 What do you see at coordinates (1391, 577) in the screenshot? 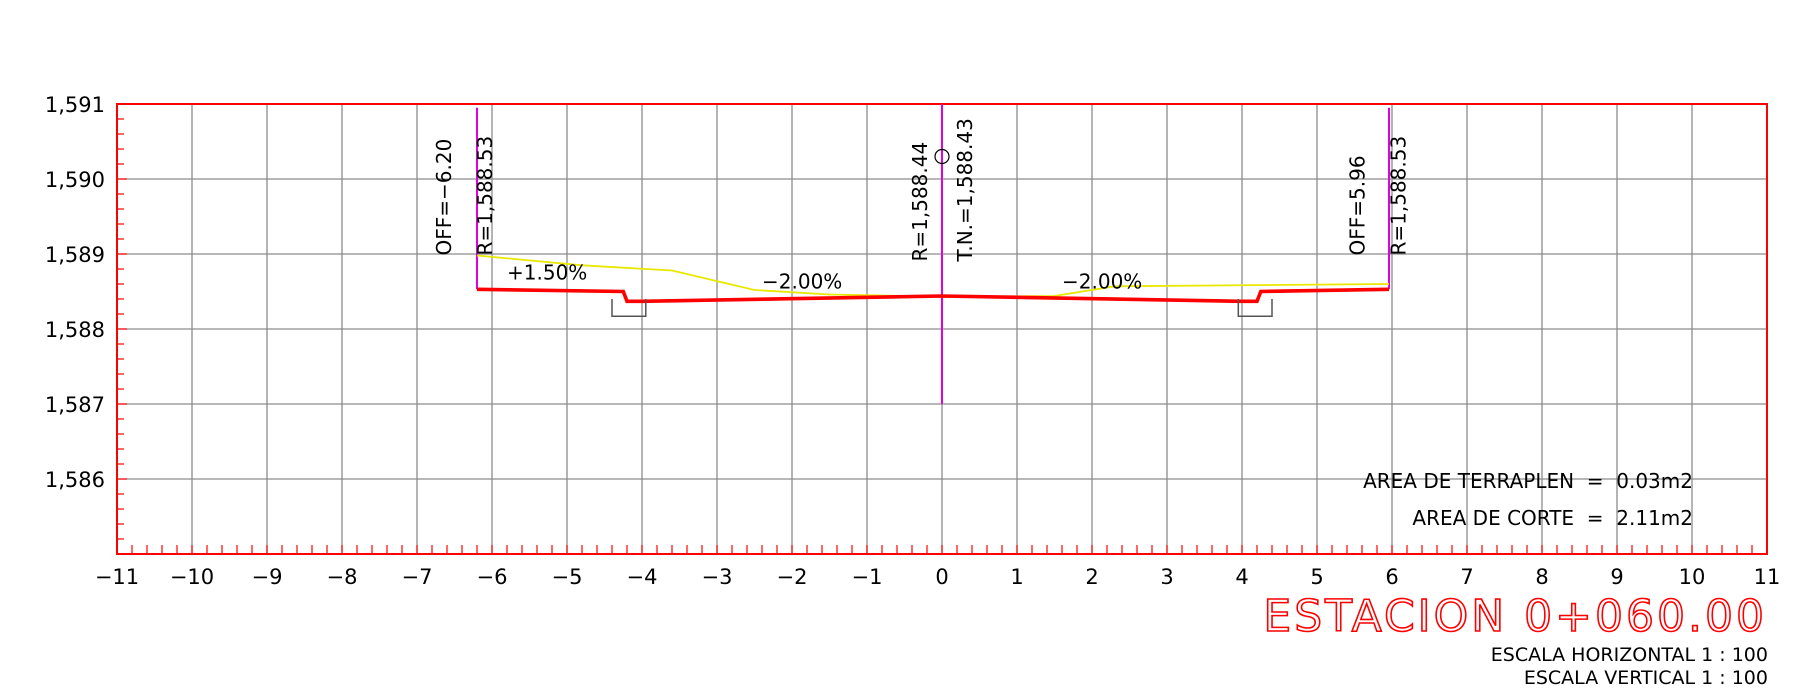
I see `x-tick-label: 6` at bounding box center [1391, 577].